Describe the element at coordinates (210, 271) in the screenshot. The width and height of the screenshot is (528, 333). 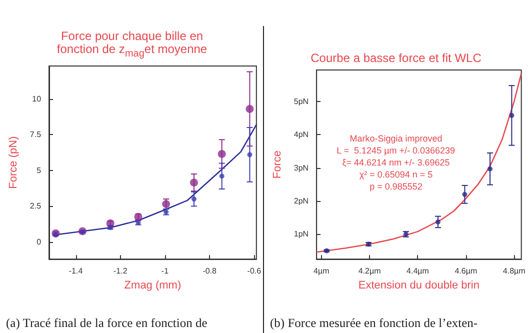
I see `x-tick-label: -0.8` at that location.